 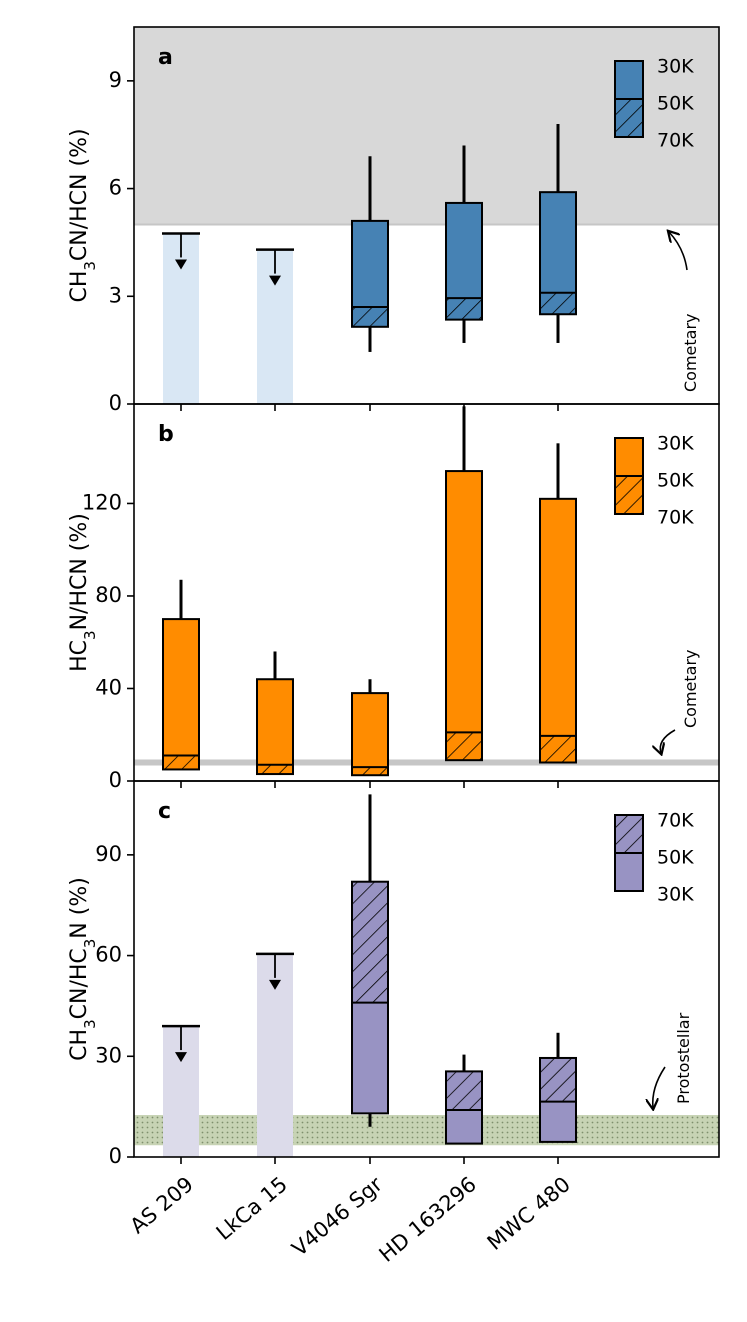 What do you see at coordinates (654, 858) in the screenshot?
I see `legend-c: 70K 50K 30K` at bounding box center [654, 858].